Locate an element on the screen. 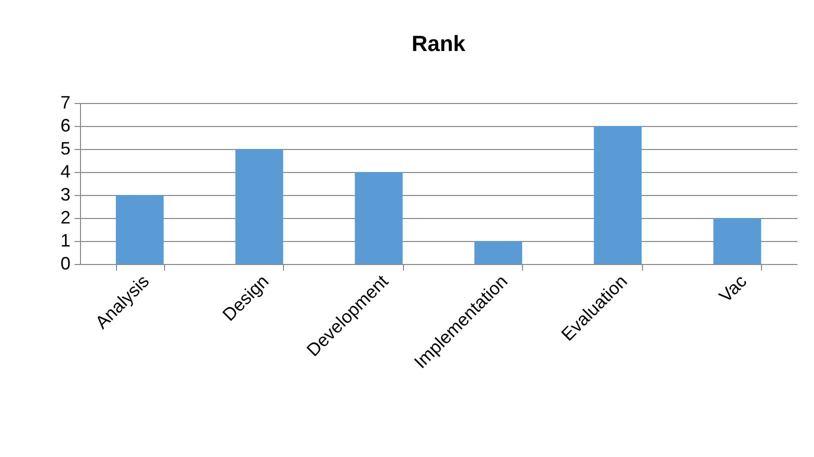 This screenshot has width=814, height=457. y-tick-label: 0 is located at coordinates (65, 264).